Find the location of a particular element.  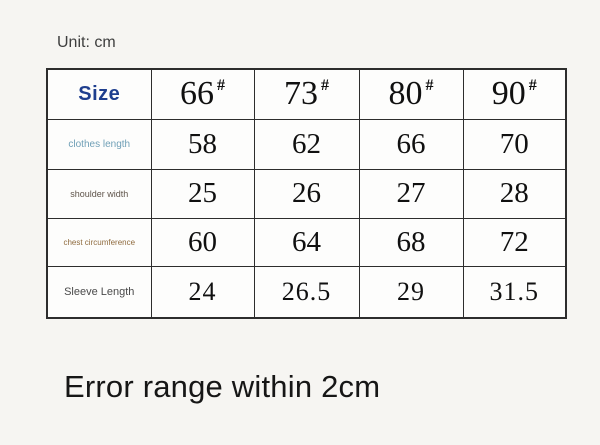

size-number: 66 is located at coordinates (197, 94).